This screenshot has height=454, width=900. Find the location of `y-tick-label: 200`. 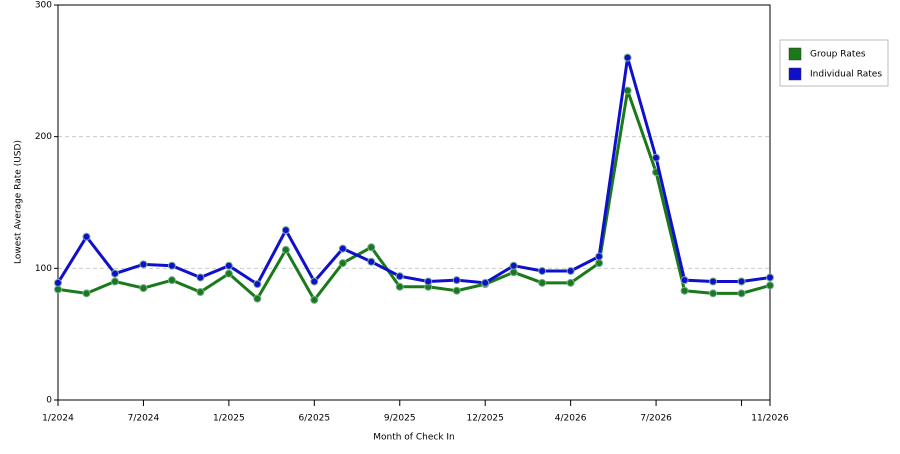

y-tick-label: 200 is located at coordinates (43, 137).